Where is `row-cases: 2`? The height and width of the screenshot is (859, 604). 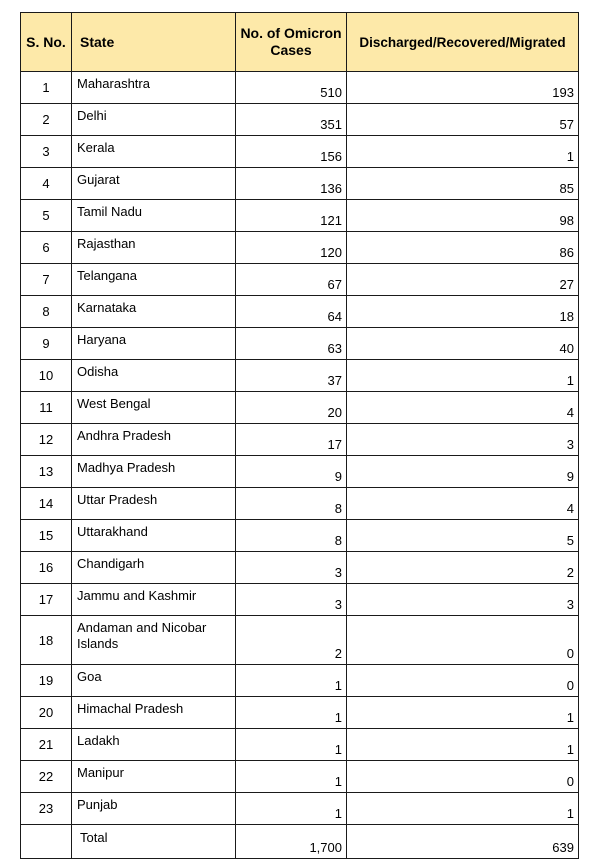
row-cases: 2 is located at coordinates (291, 640).